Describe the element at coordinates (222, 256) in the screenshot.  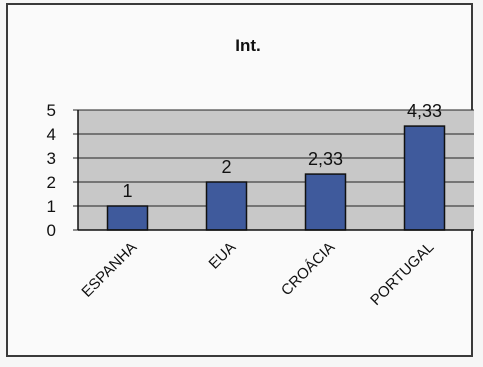
I see `category-label: EUA` at that location.